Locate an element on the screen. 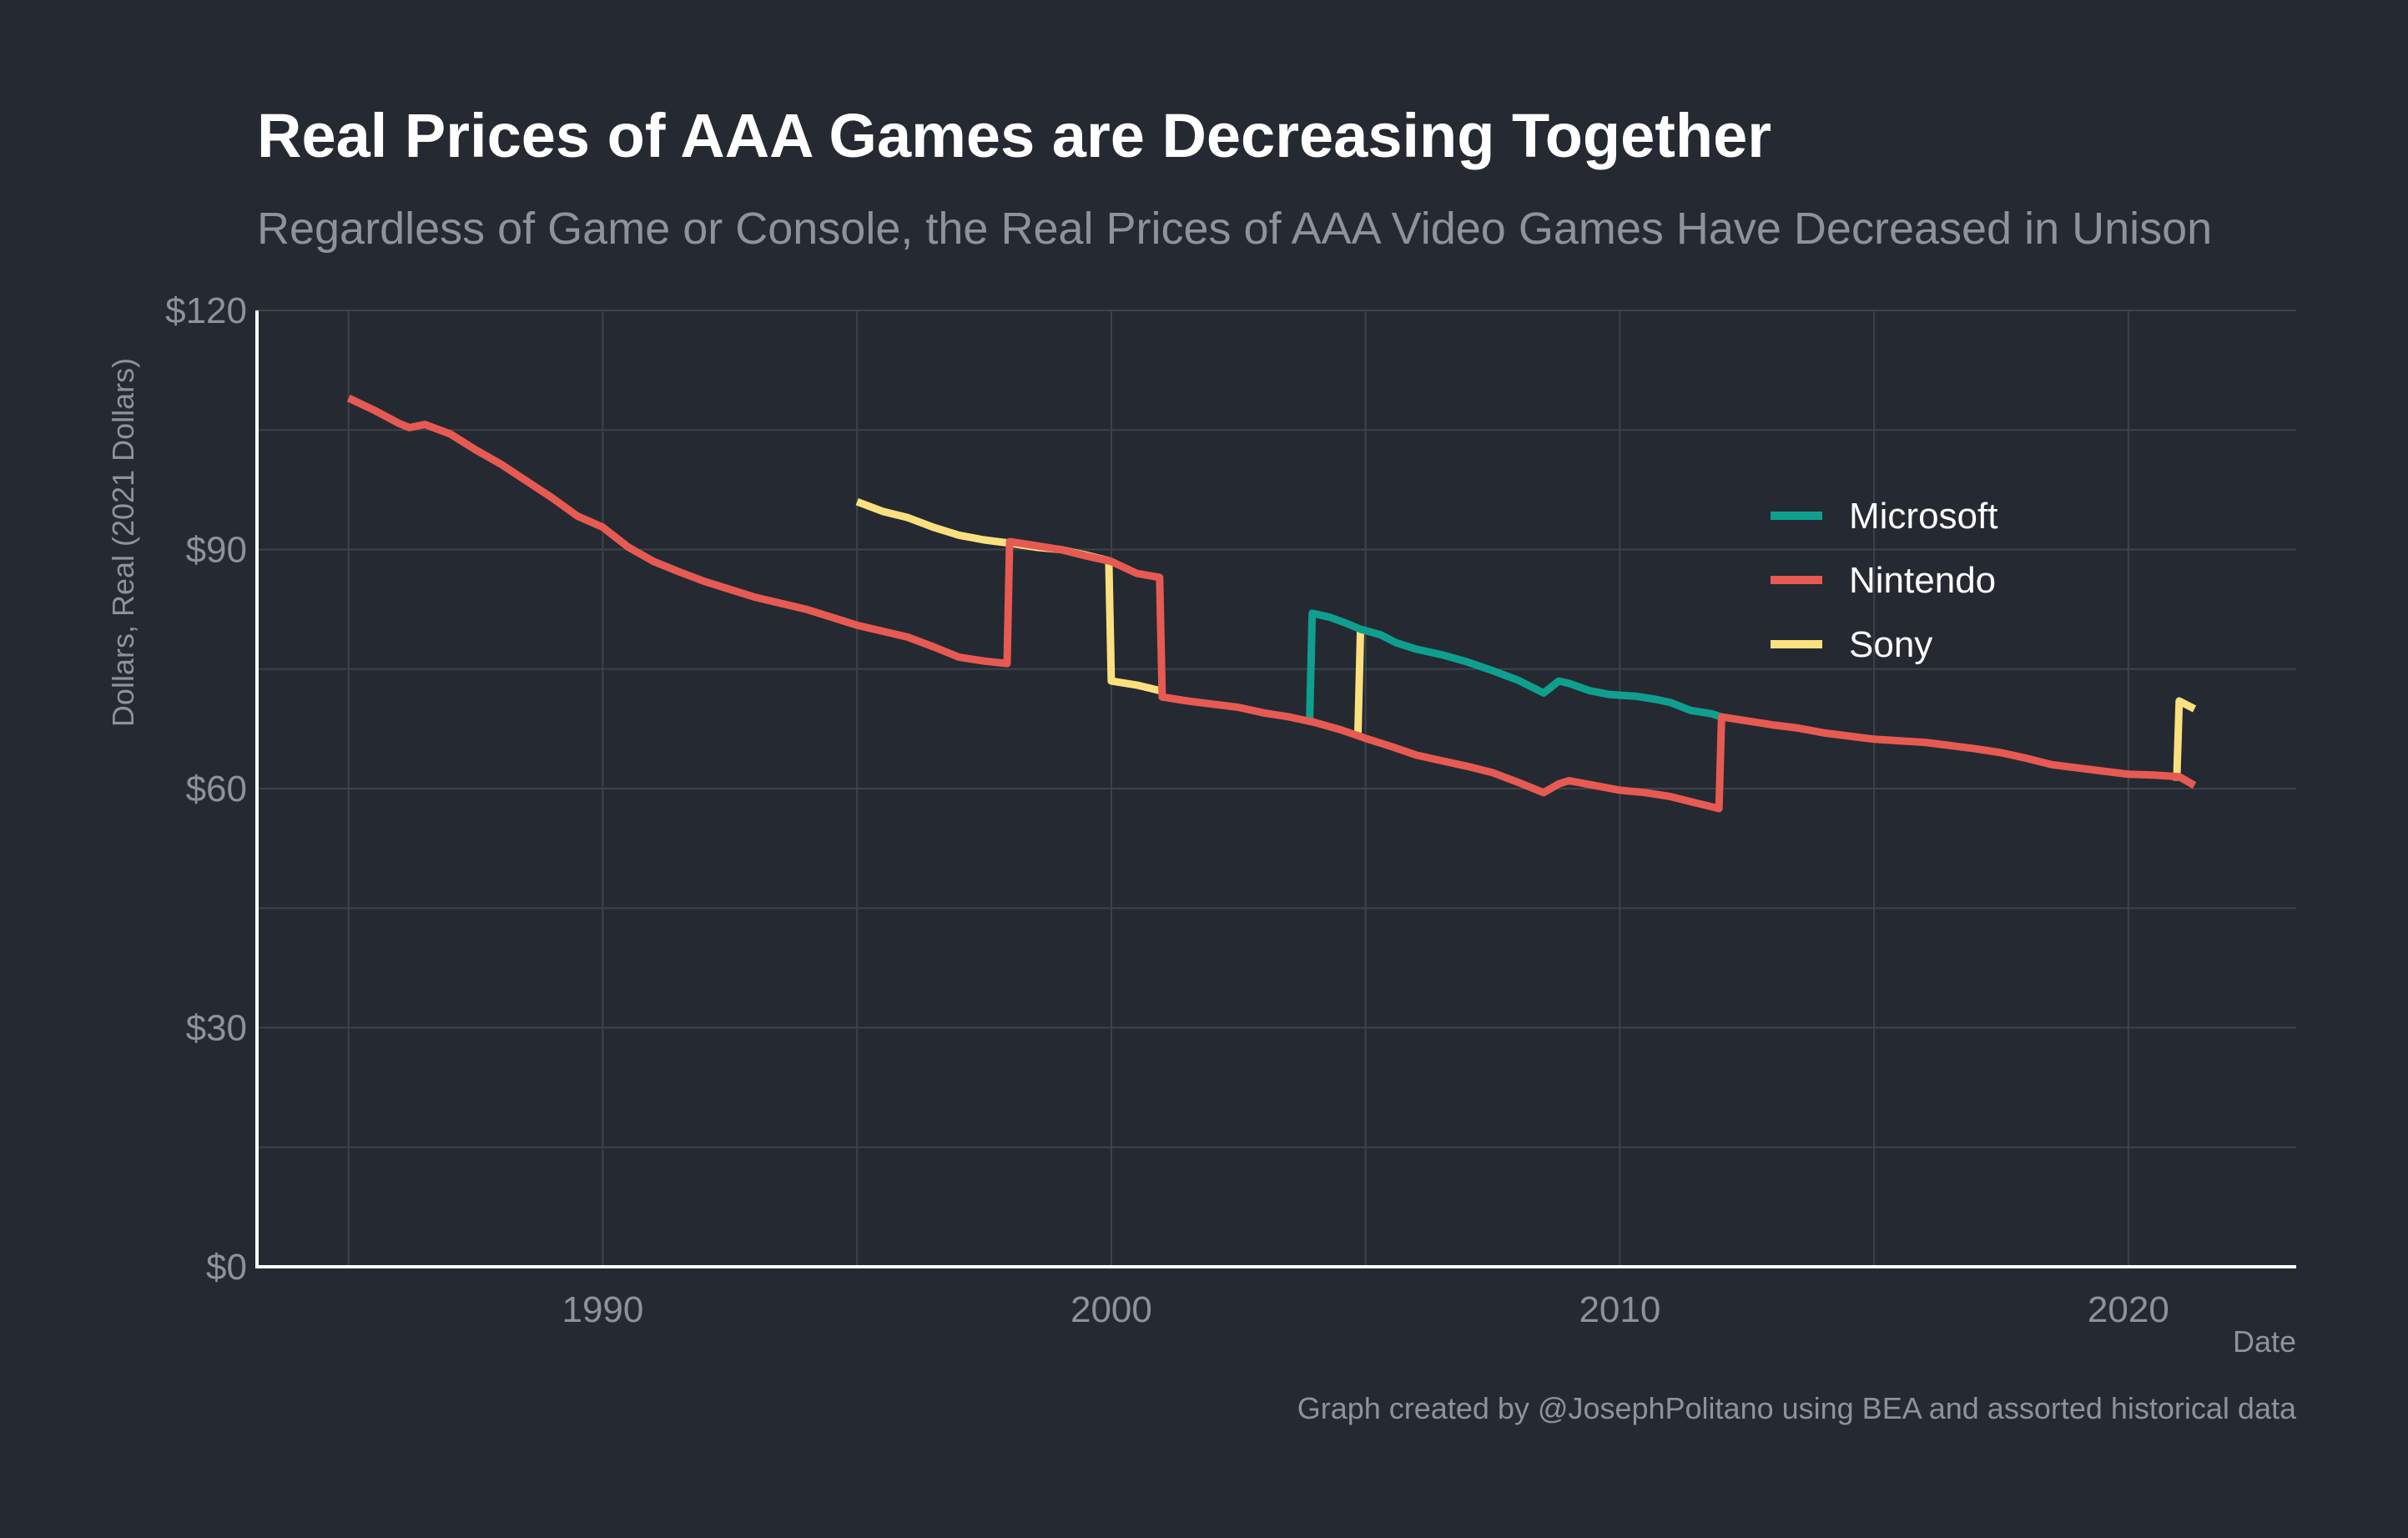 This screenshot has width=2408, height=1538. legend-label-sony: Sony is located at coordinates (1890, 644).